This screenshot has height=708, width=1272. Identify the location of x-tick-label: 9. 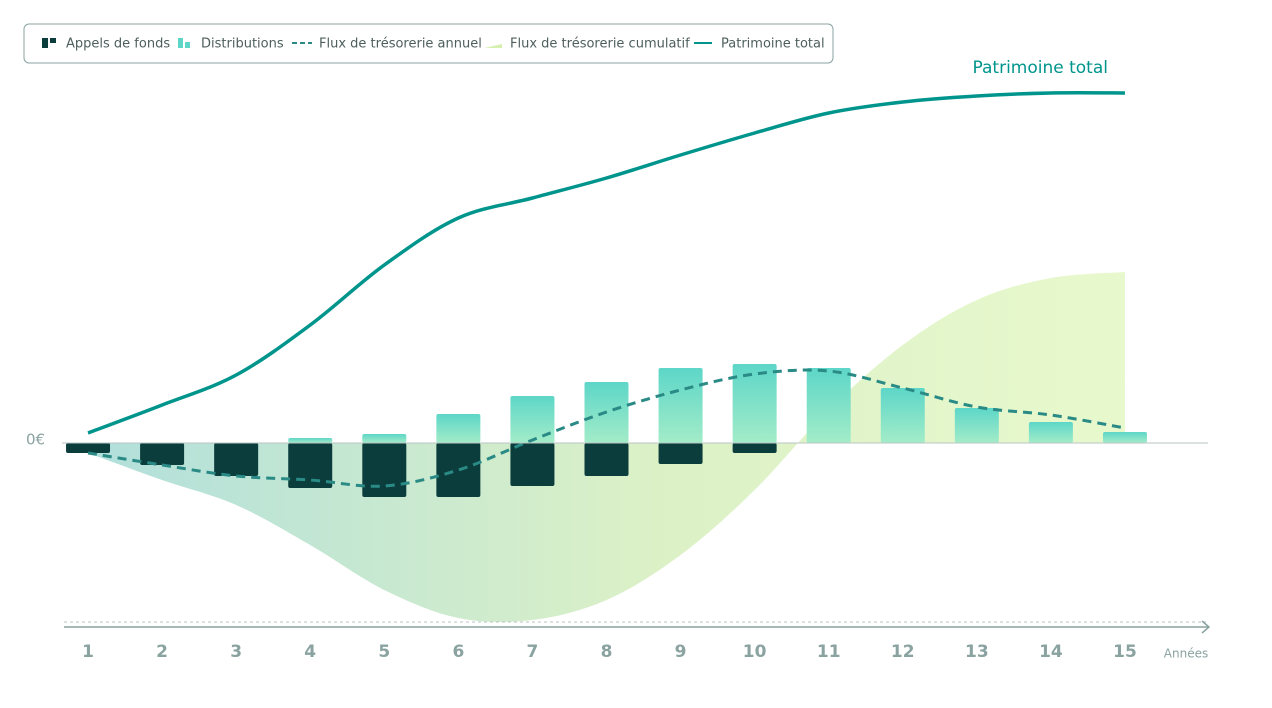
(681, 652).